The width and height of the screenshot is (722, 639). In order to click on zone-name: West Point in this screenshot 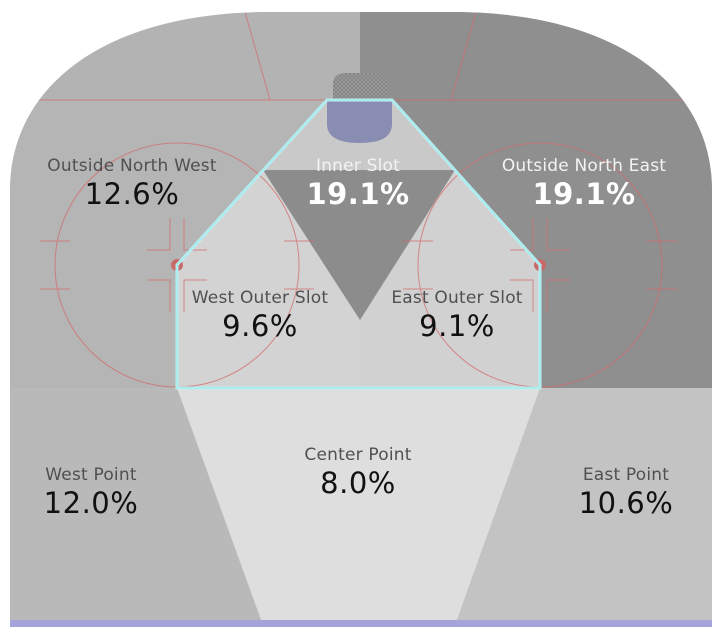, I will do `click(91, 475)`.